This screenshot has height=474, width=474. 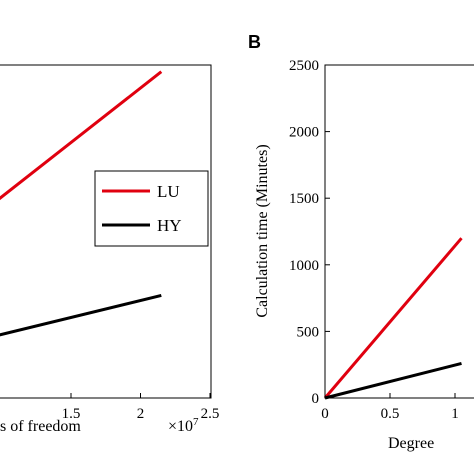 I want to click on panel-b-y-tick-label: 1500, so click(x=304, y=199).